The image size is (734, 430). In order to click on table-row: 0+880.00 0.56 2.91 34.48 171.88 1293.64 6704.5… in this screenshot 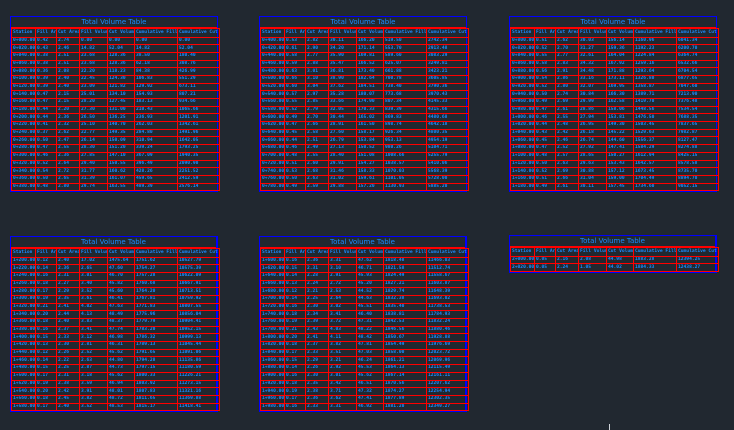, I will do `click(614, 71)`.